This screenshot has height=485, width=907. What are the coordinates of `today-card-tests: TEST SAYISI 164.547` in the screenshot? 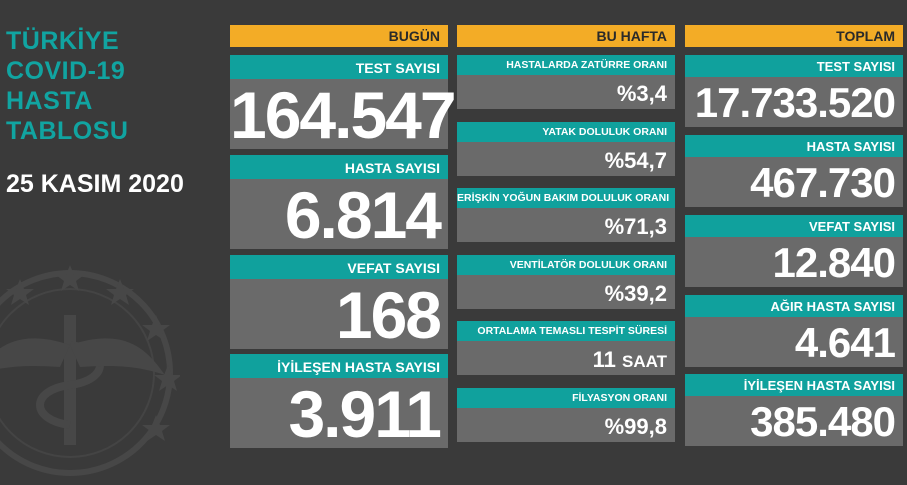 It's located at (343, 103).